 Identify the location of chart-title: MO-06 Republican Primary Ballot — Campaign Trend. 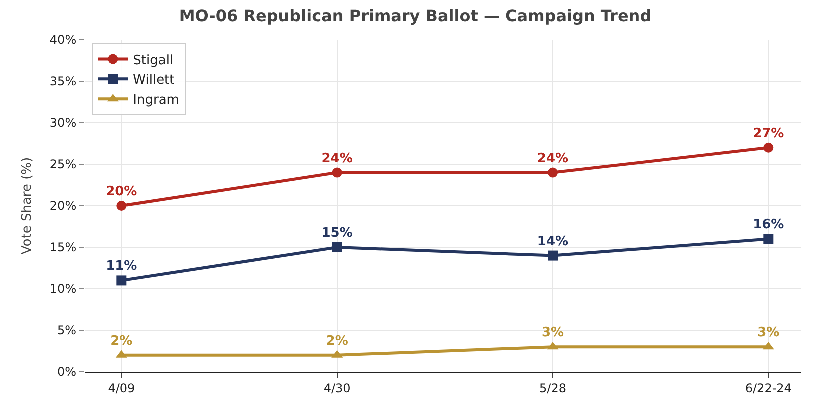
(415, 16).